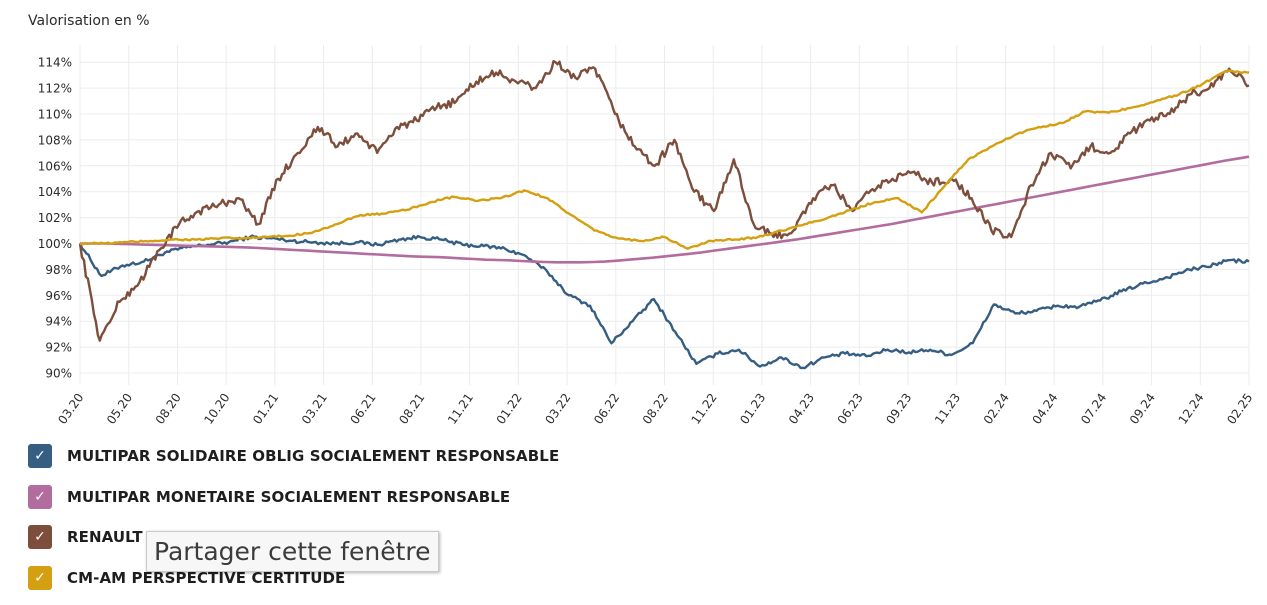 The width and height of the screenshot is (1267, 605). What do you see at coordinates (996, 409) in the screenshot?
I see `x-tick-label: 02.24` at bounding box center [996, 409].